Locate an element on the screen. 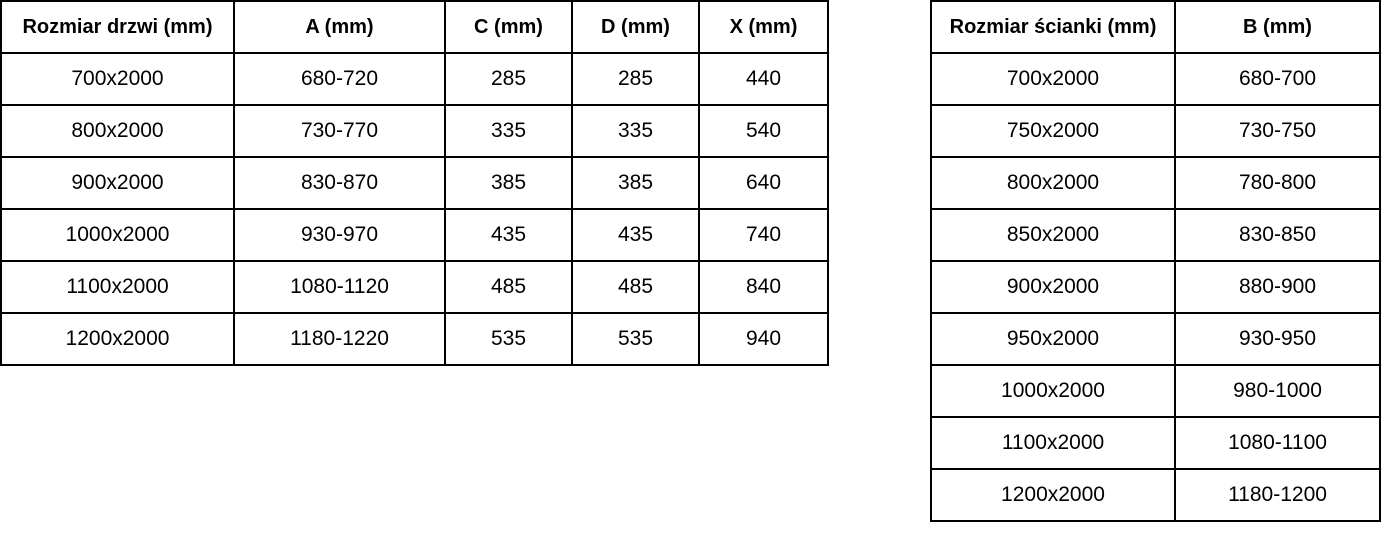  table-row: 900x2000 830-870 385 385 640 is located at coordinates (414, 183).